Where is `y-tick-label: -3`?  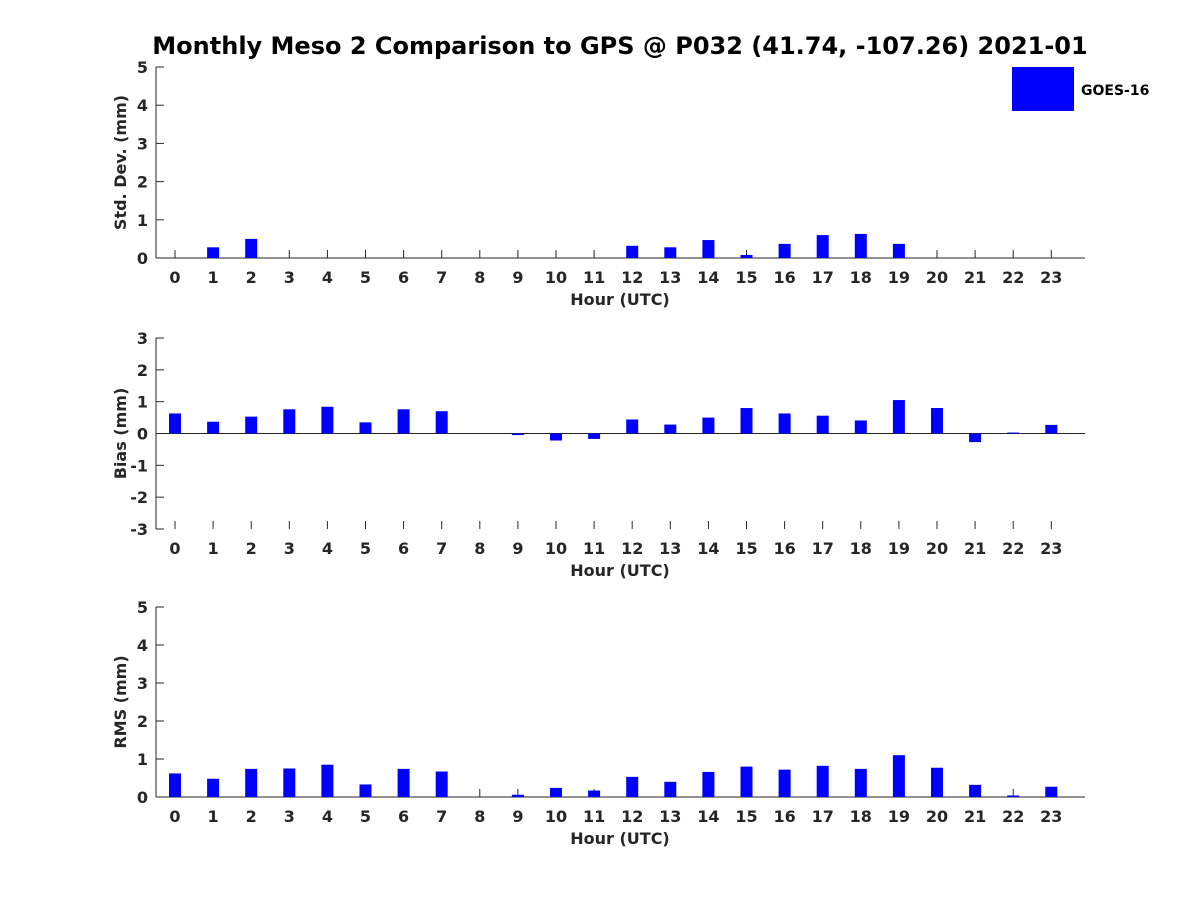
y-tick-label: -3 is located at coordinates (139, 529).